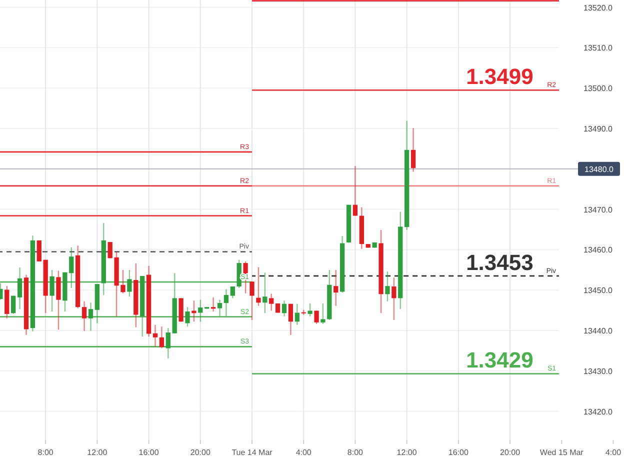 This screenshot has height=461, width=624. I want to click on annotation: 1.3453, so click(500, 262).